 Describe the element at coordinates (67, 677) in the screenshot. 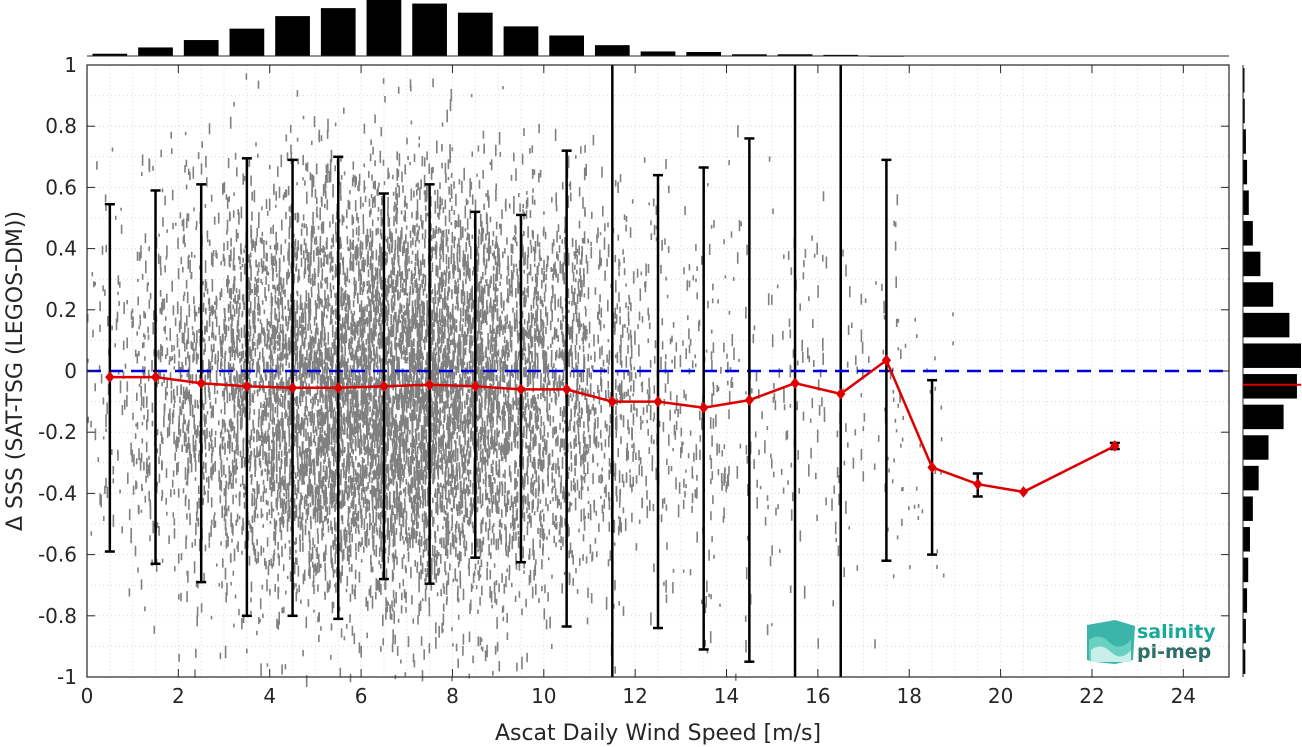

I see `y-tick-label: -1` at that location.